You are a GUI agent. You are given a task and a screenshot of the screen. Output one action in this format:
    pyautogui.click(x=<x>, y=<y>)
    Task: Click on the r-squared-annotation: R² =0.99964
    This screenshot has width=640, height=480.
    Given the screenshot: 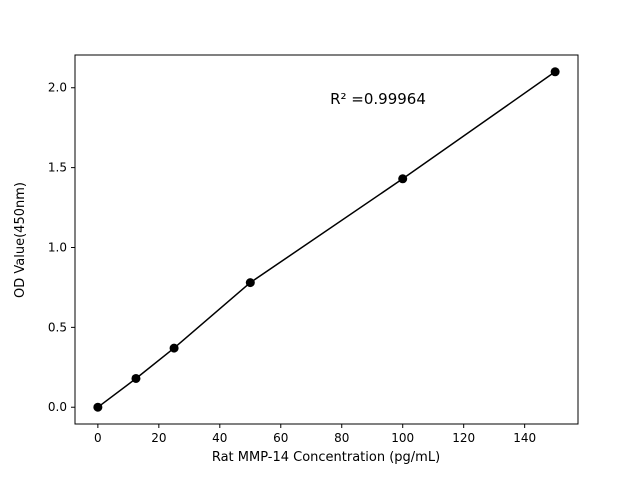 What is the action you would take?
    pyautogui.click(x=378, y=99)
    